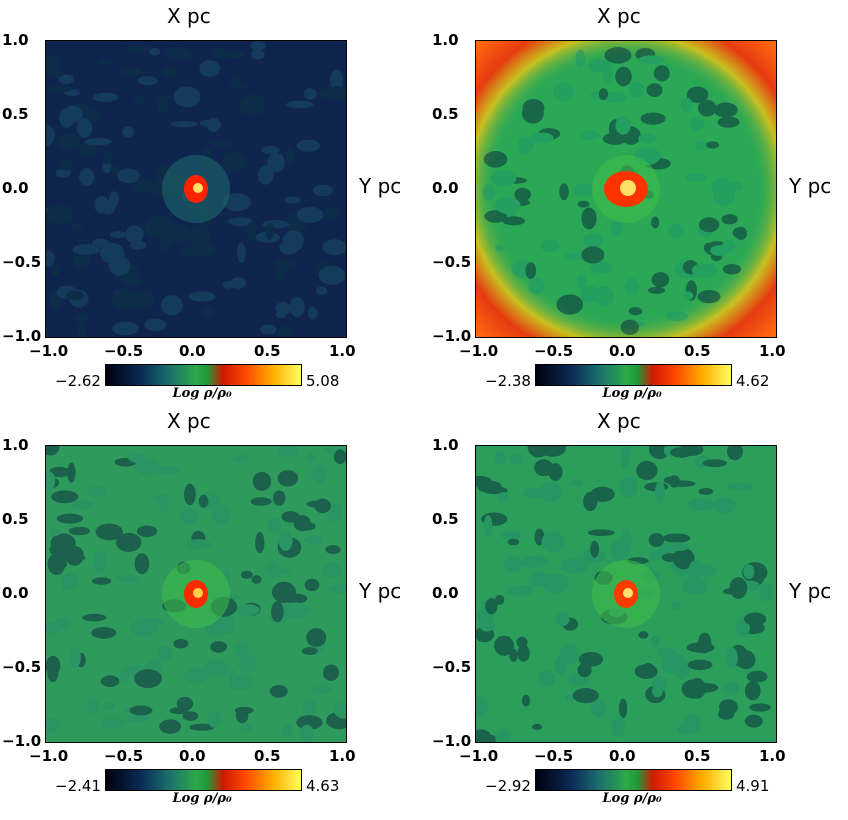  What do you see at coordinates (323, 381) in the screenshot?
I see `colorbar-max: 5.08` at bounding box center [323, 381].